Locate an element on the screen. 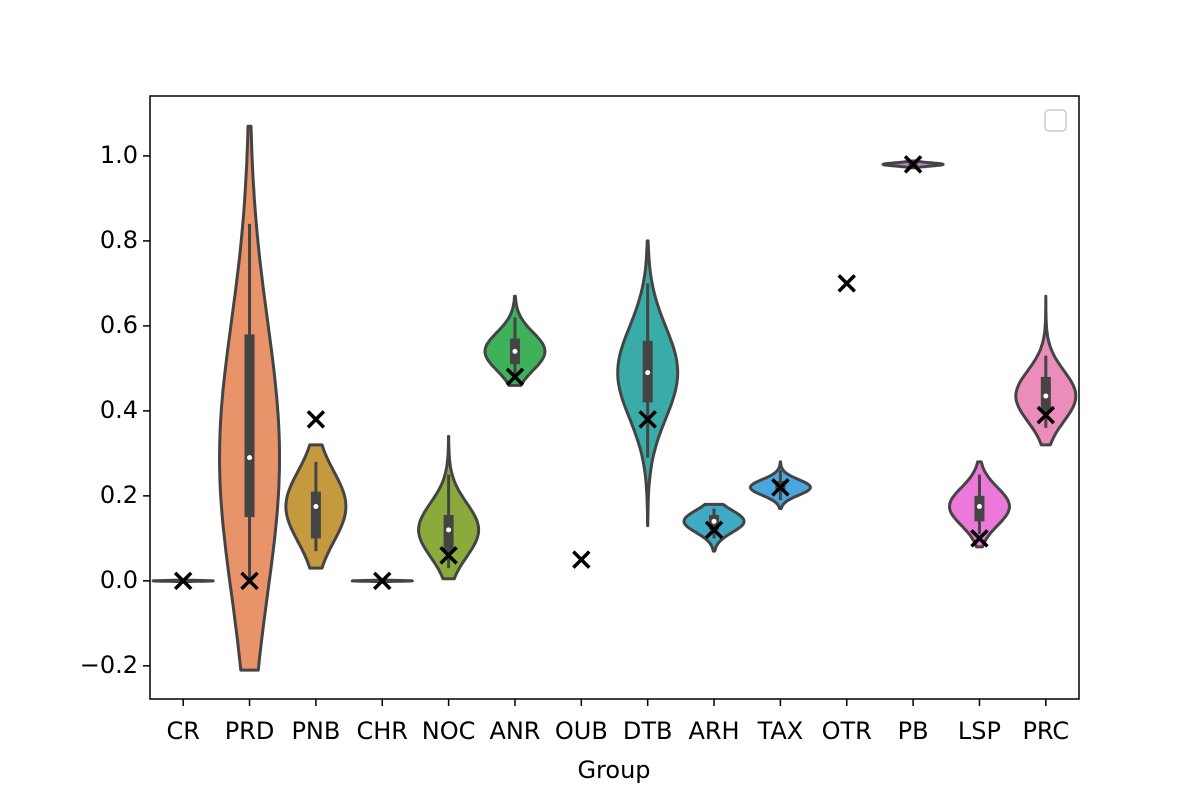 This screenshot has width=1200, height=804. y-tick-label: −0.2 is located at coordinates (109, 665).